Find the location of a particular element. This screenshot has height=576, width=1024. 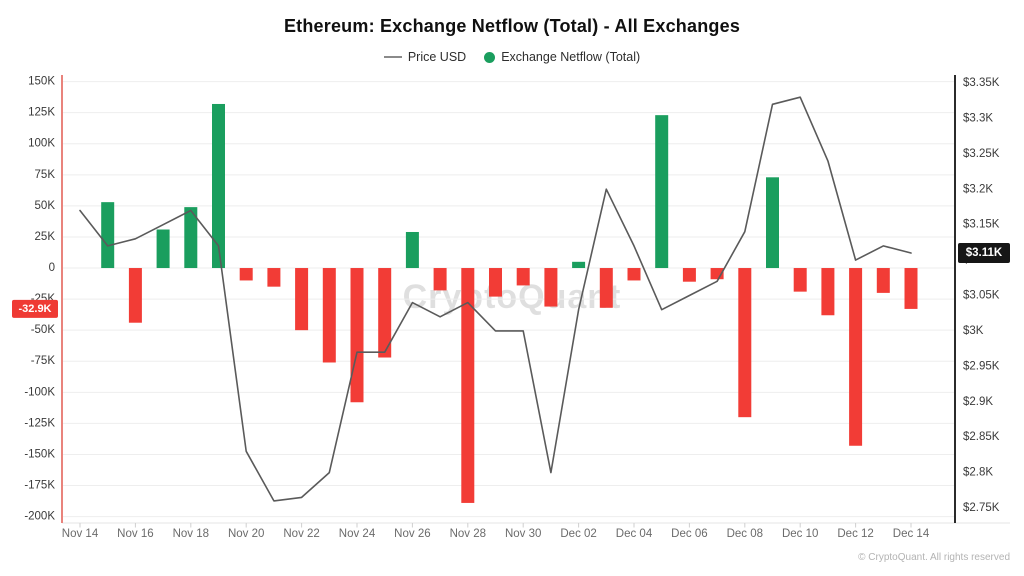

x-axis-tick-label: Nov 28 is located at coordinates (468, 534).